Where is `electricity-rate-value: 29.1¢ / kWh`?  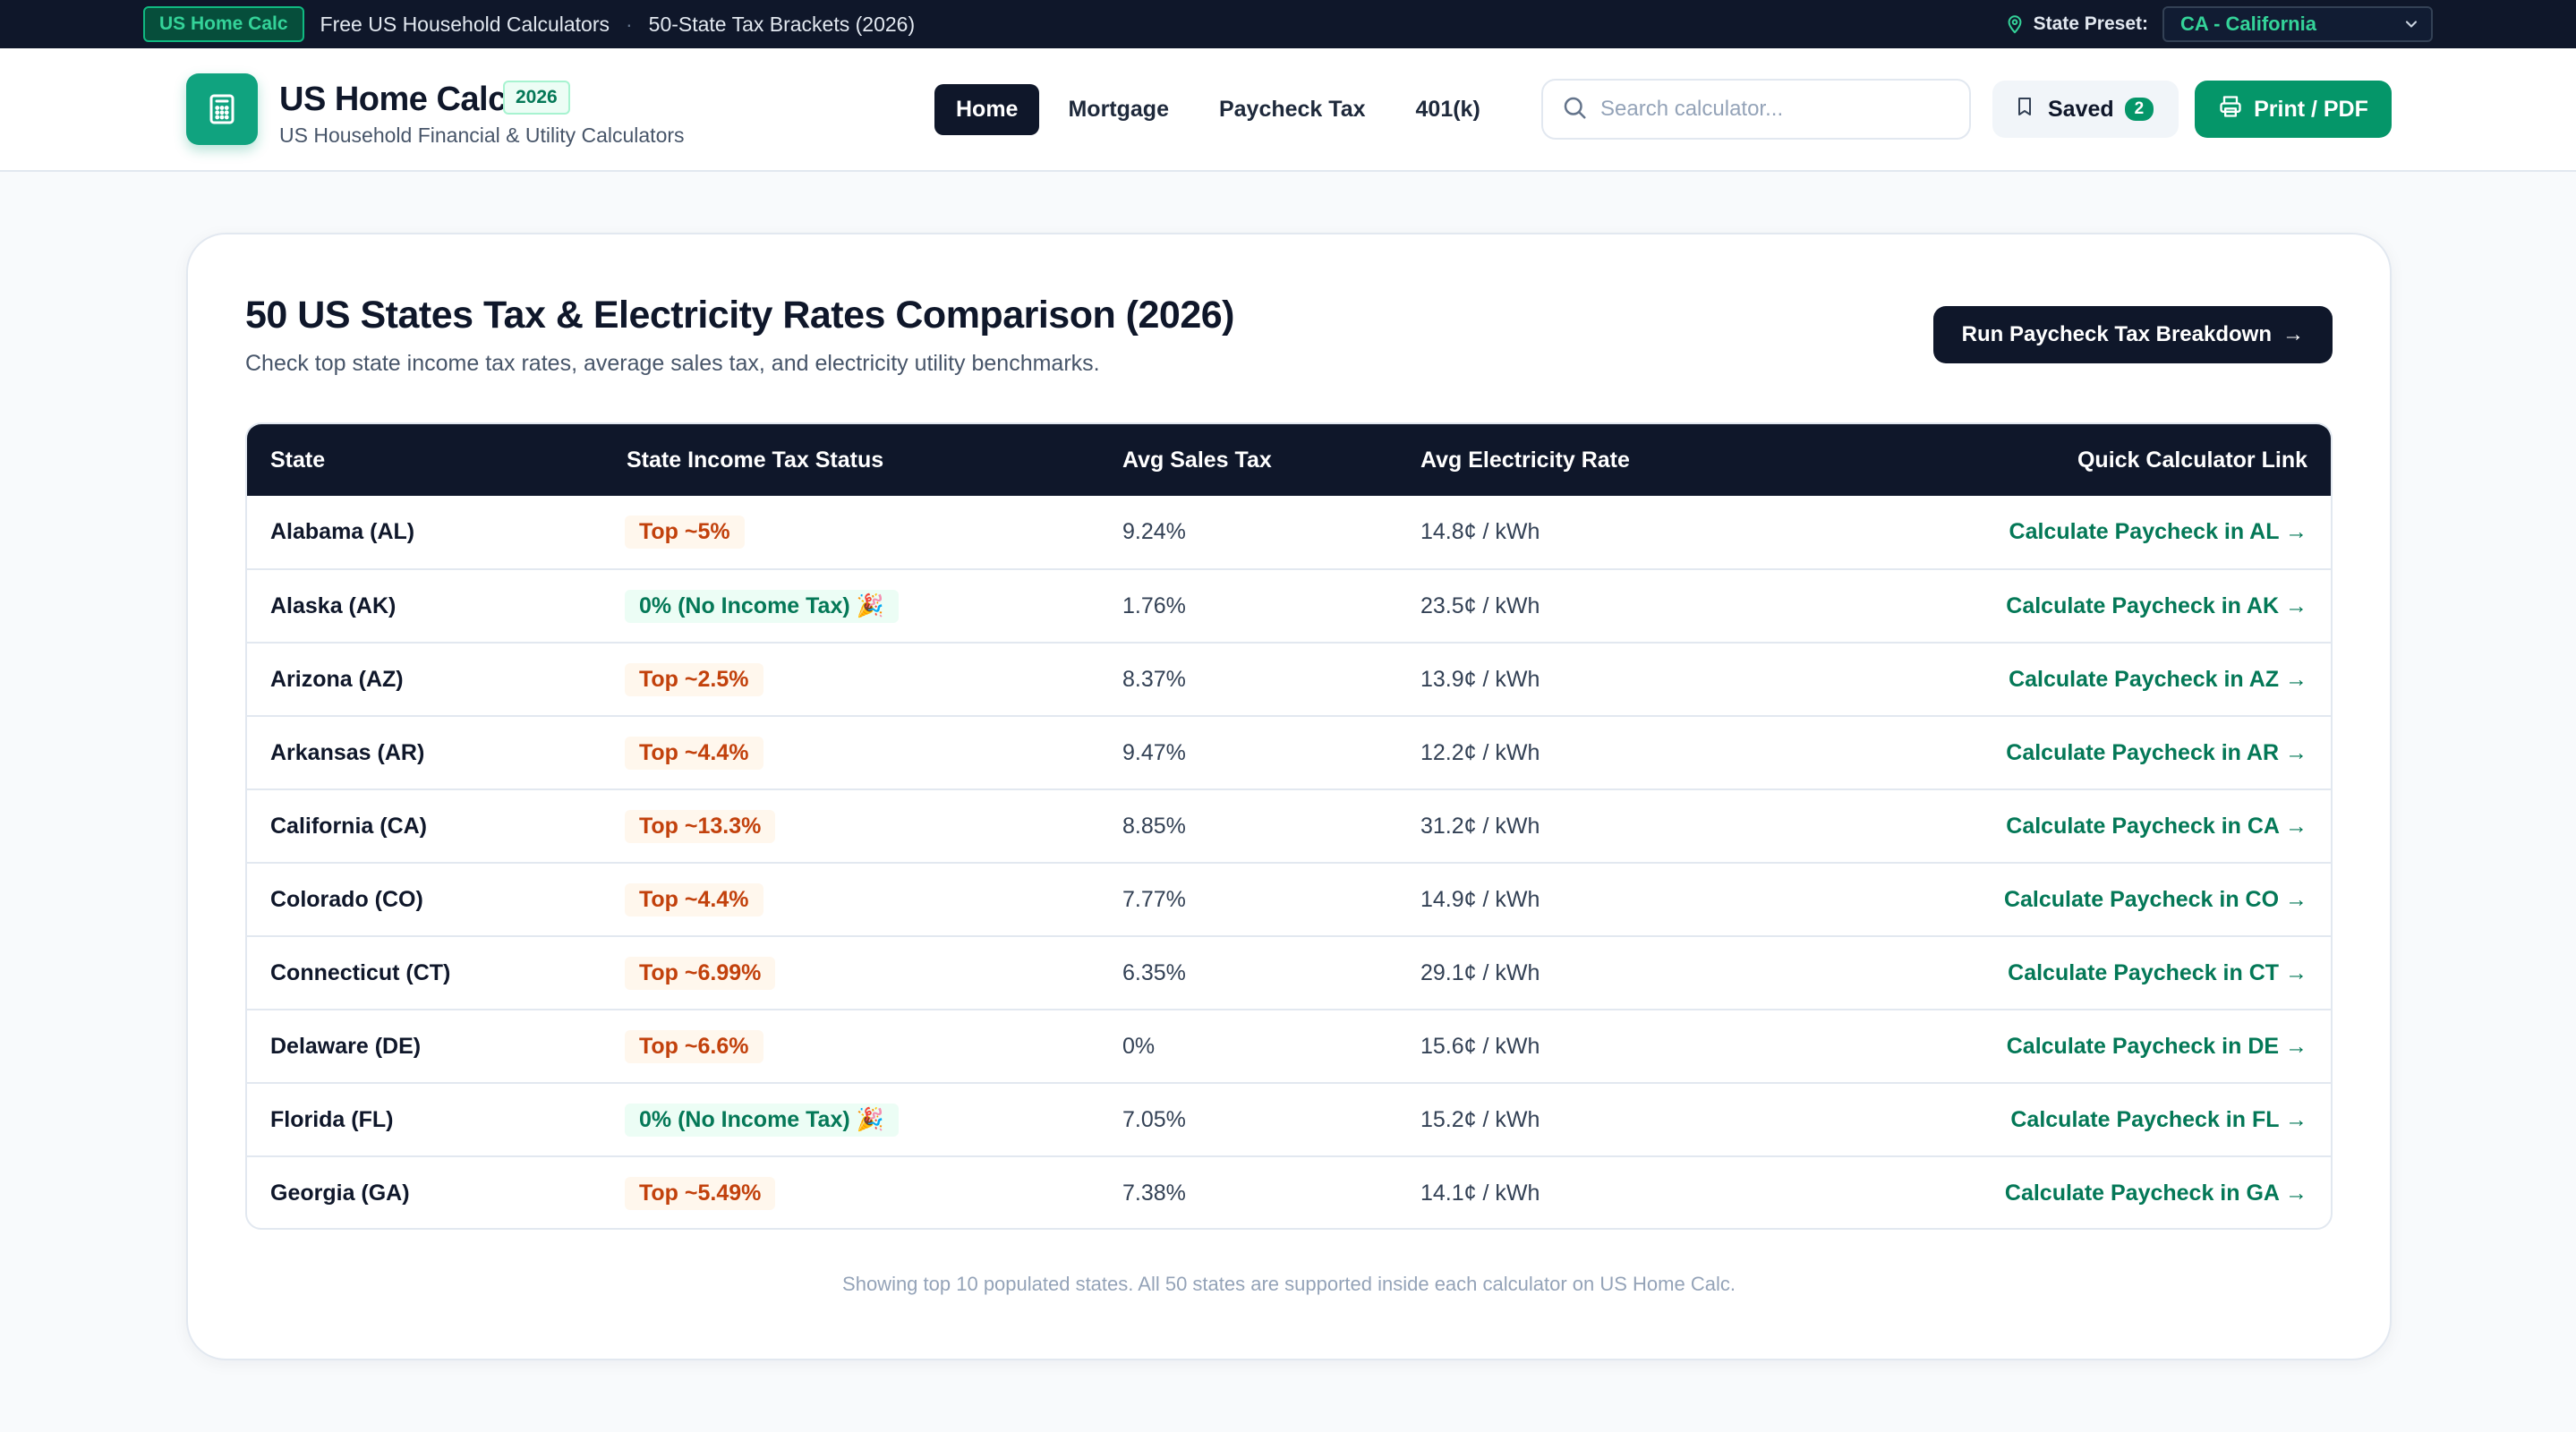
electricity-rate-value: 29.1¢ / kWh is located at coordinates (1480, 972).